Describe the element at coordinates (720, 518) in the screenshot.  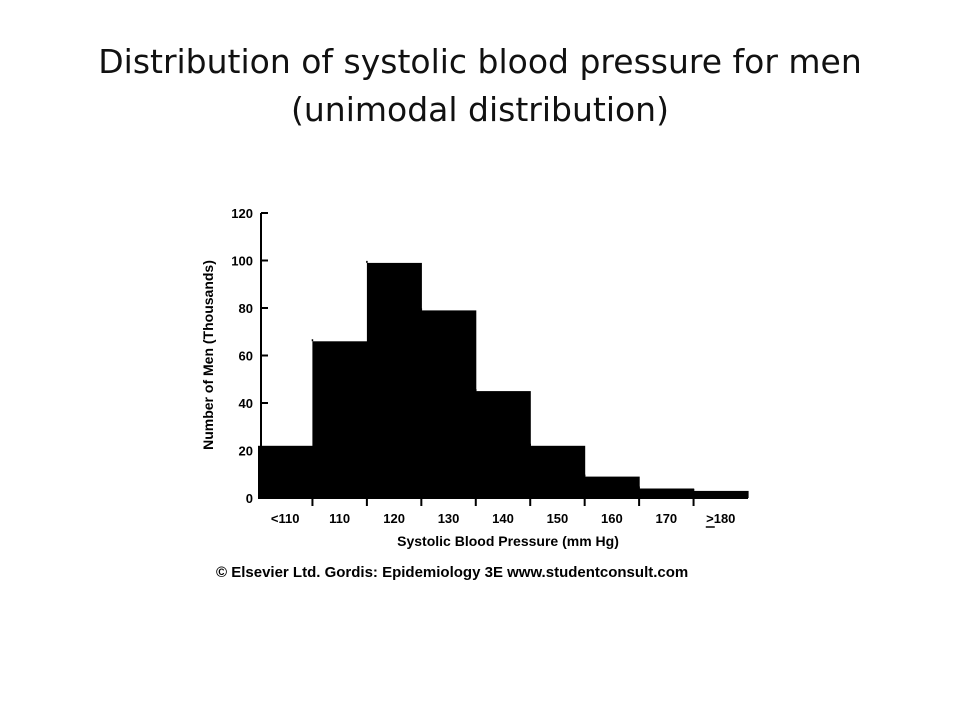
I see `x-tick-label: >180` at that location.